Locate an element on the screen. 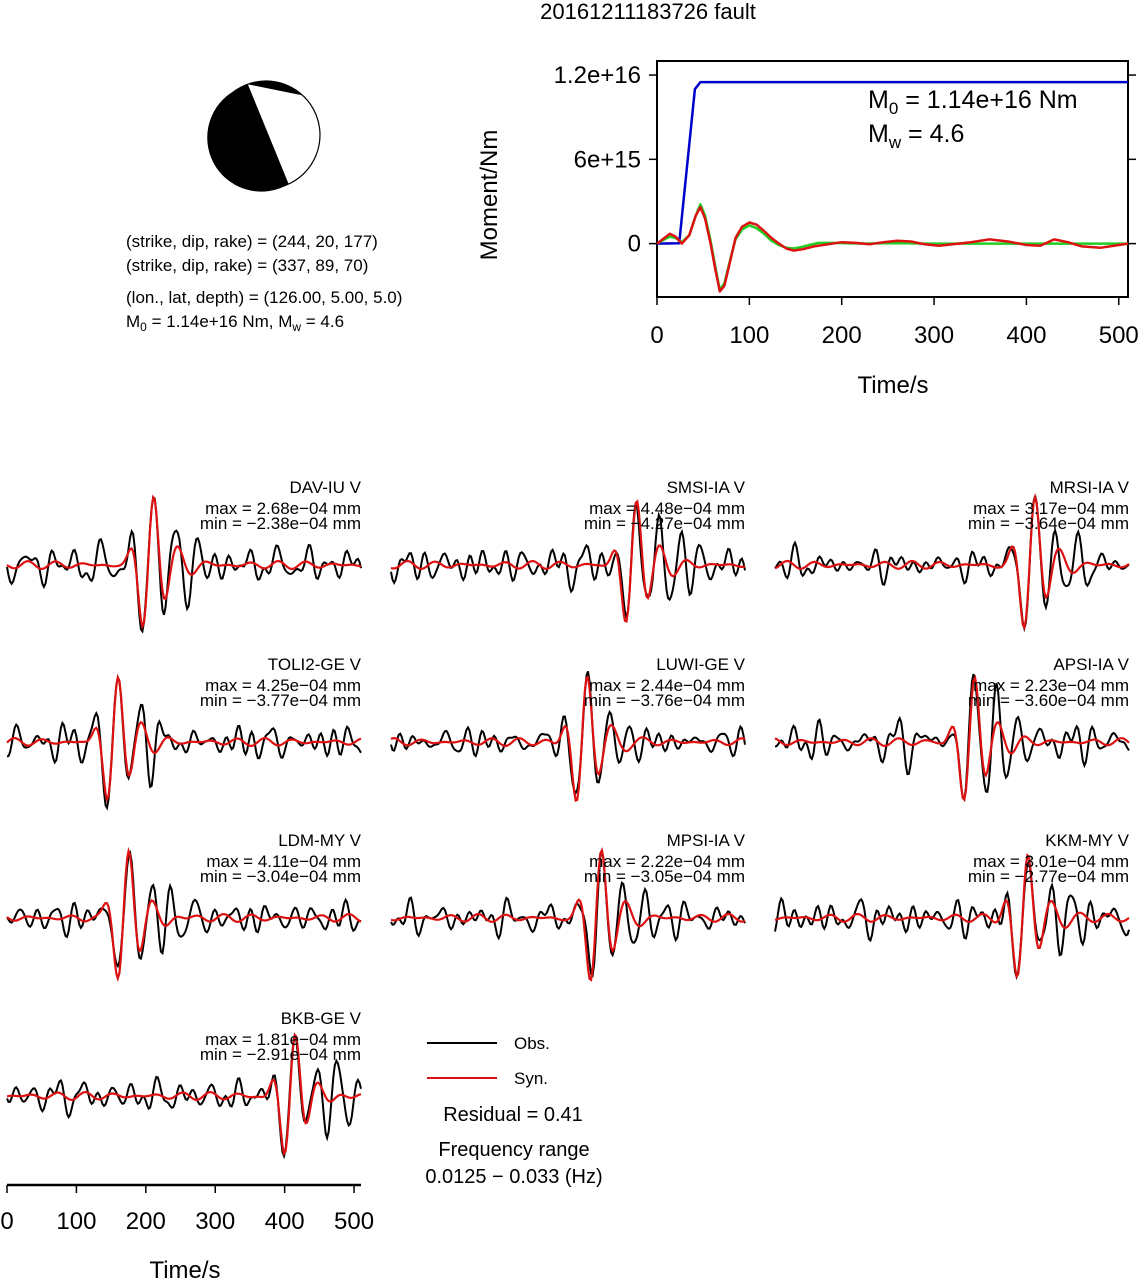 Image resolution: width=1143 pixels, height=1281 pixels. station-min: min = −2.91e−04 mm is located at coordinates (280, 1054).